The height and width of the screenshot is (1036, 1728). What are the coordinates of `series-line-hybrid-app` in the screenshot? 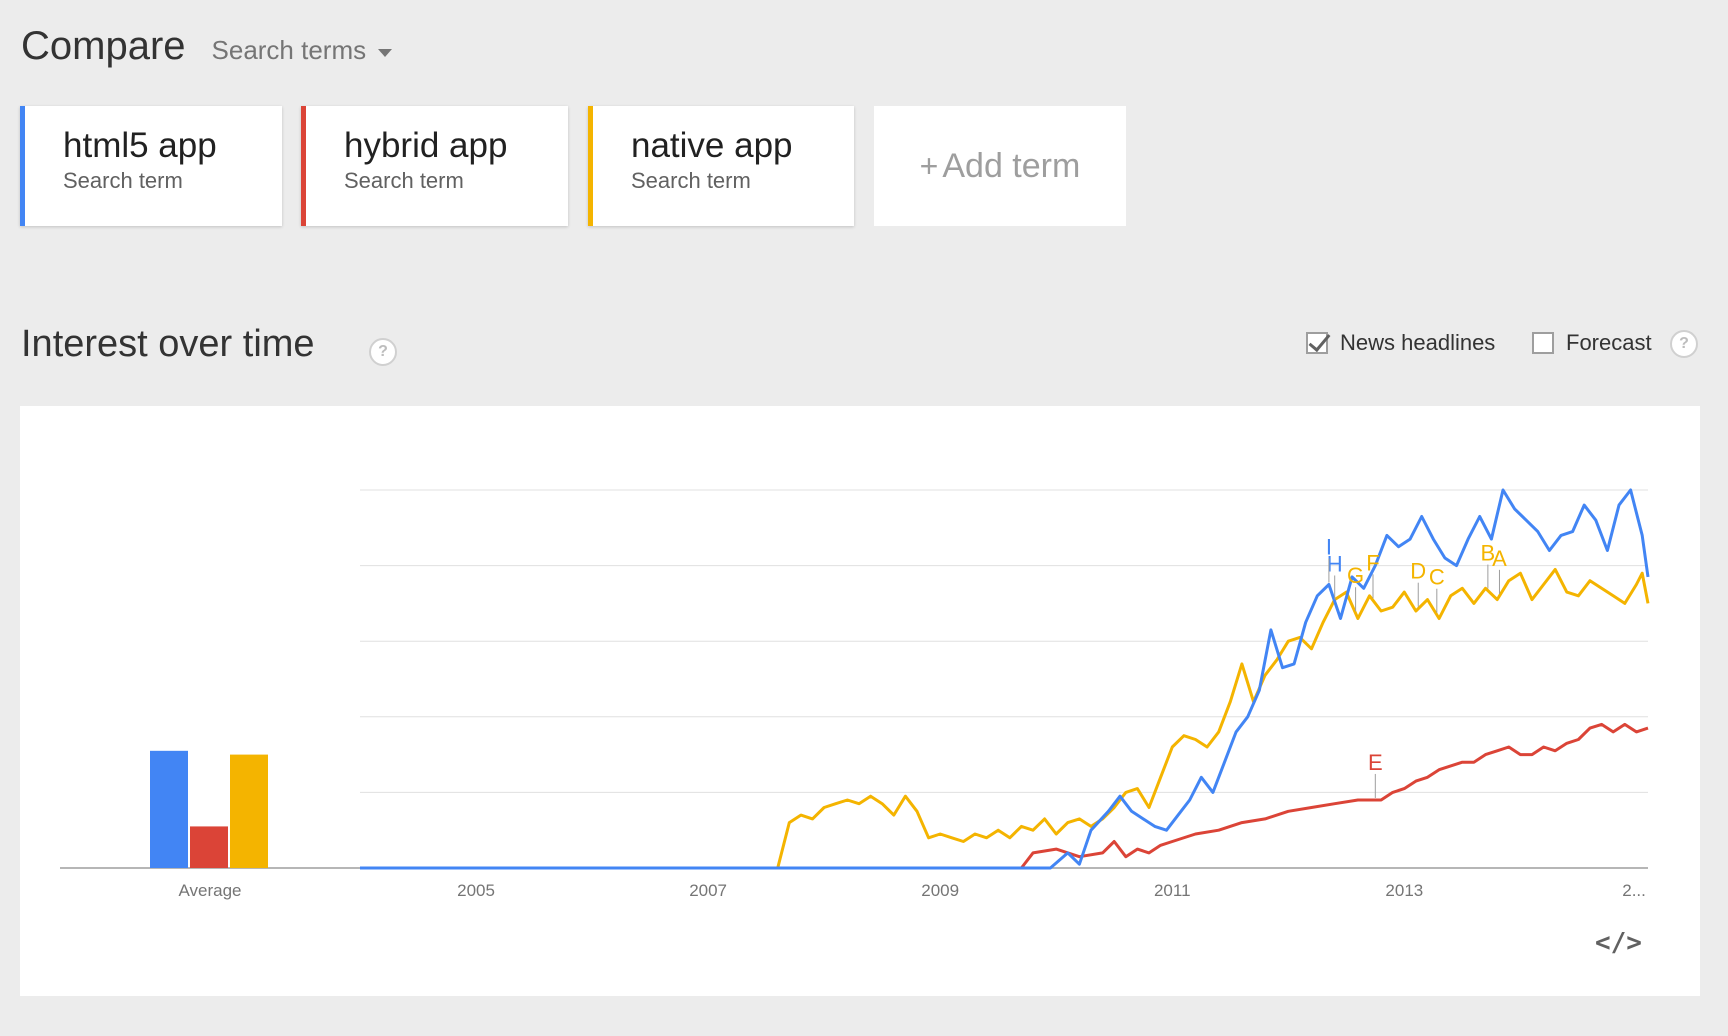 It's located at (1004, 796).